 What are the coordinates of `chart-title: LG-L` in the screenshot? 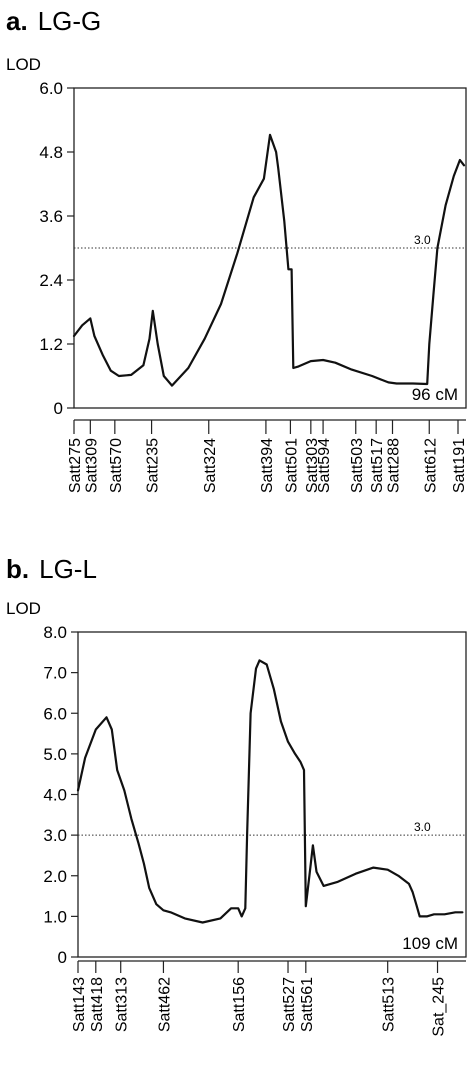 It's located at (68, 569).